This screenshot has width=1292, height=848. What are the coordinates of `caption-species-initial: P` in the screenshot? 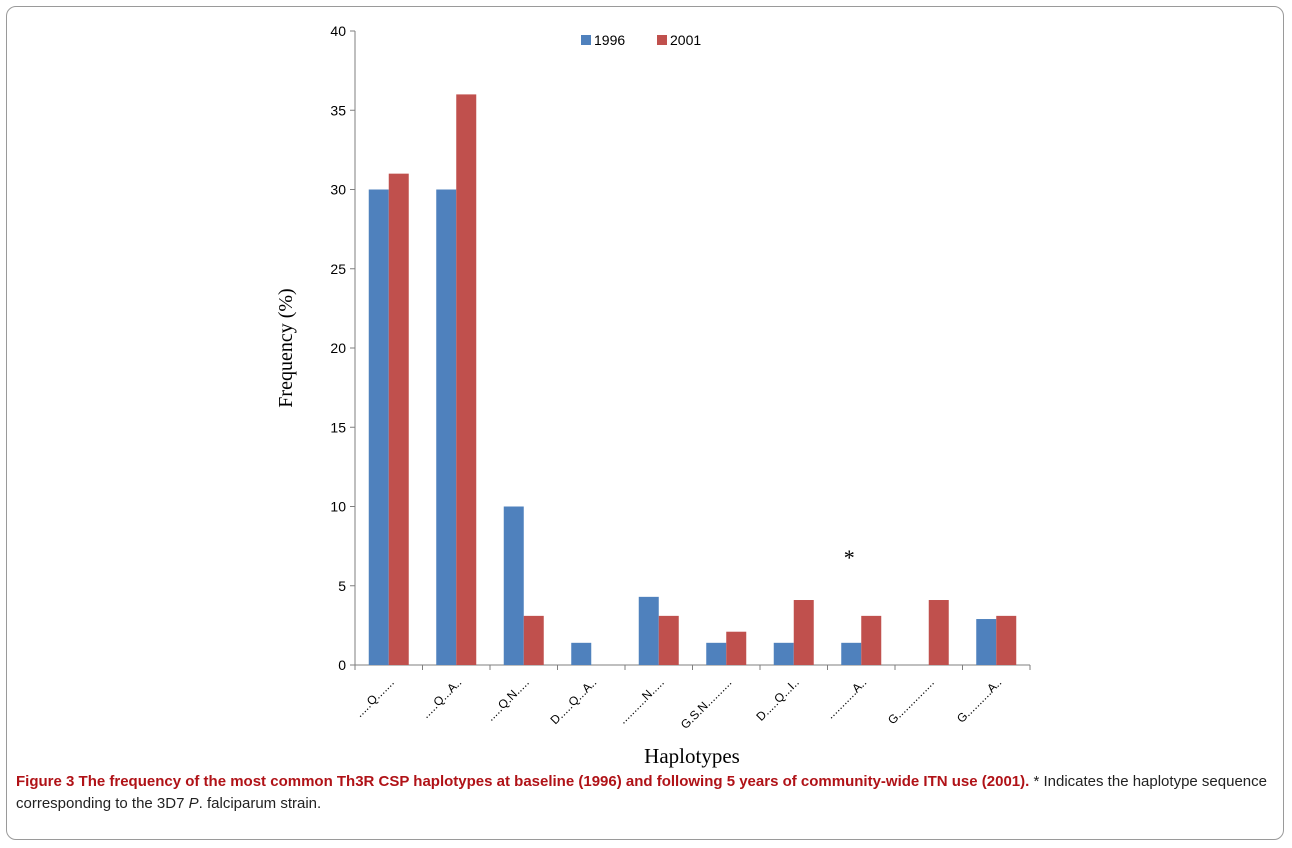 It's located at (193, 803).